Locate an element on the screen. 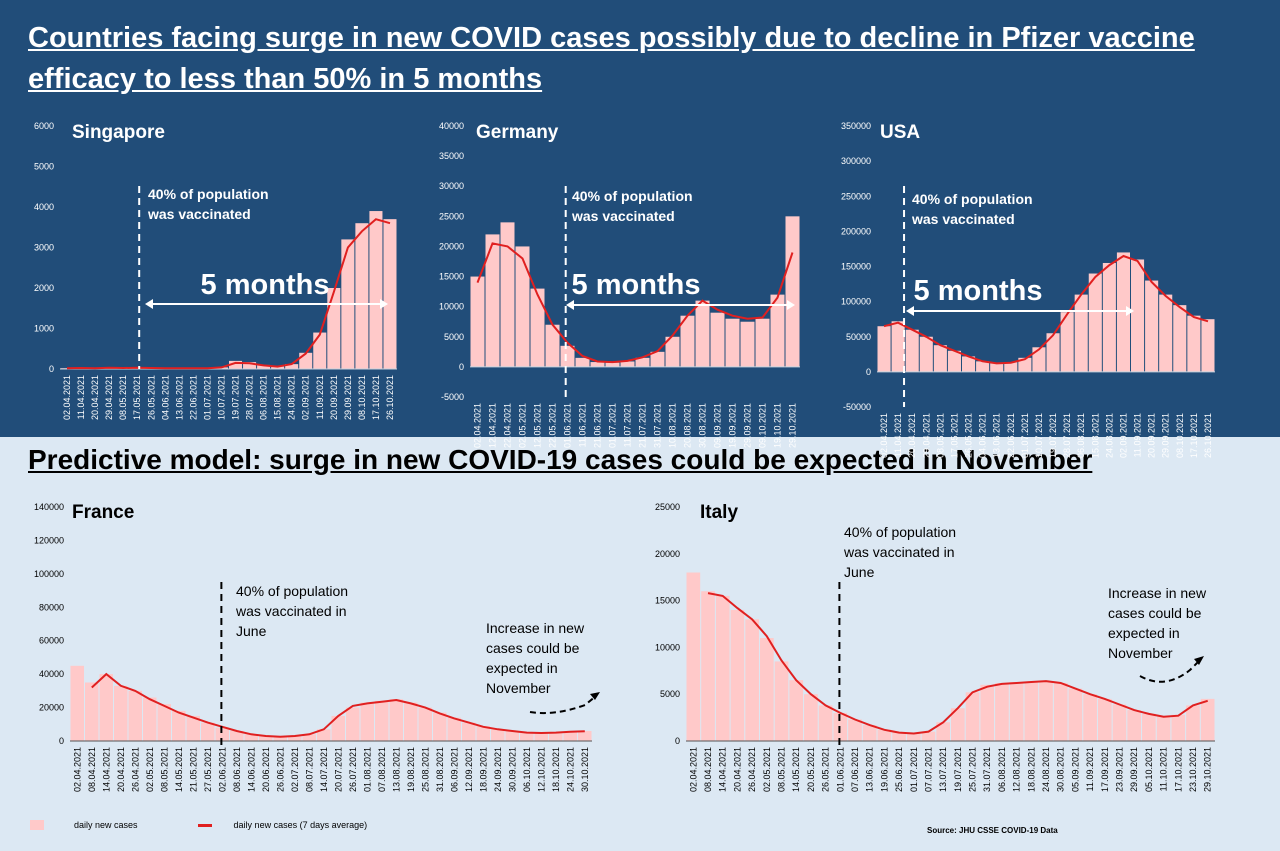 The height and width of the screenshot is (851, 1280). usa-xtick-label: 20.04.2021 is located at coordinates (912, 435).